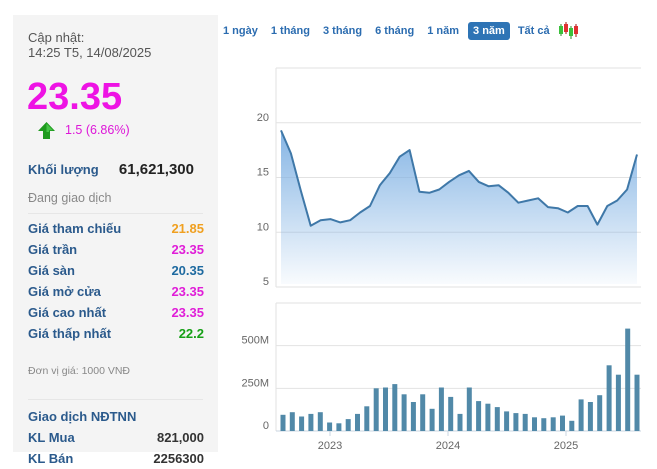 Image resolution: width=657 pixels, height=469 pixels. Describe the element at coordinates (51, 270) in the screenshot. I see `stat-label: Giá sàn` at that location.